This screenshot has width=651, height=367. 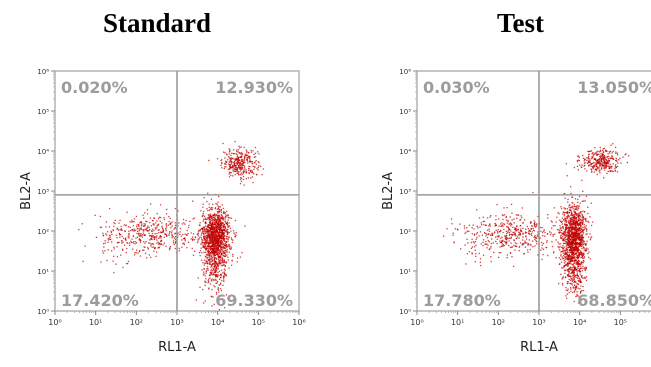 I want to click on data-point-1915, so click(x=508, y=232).